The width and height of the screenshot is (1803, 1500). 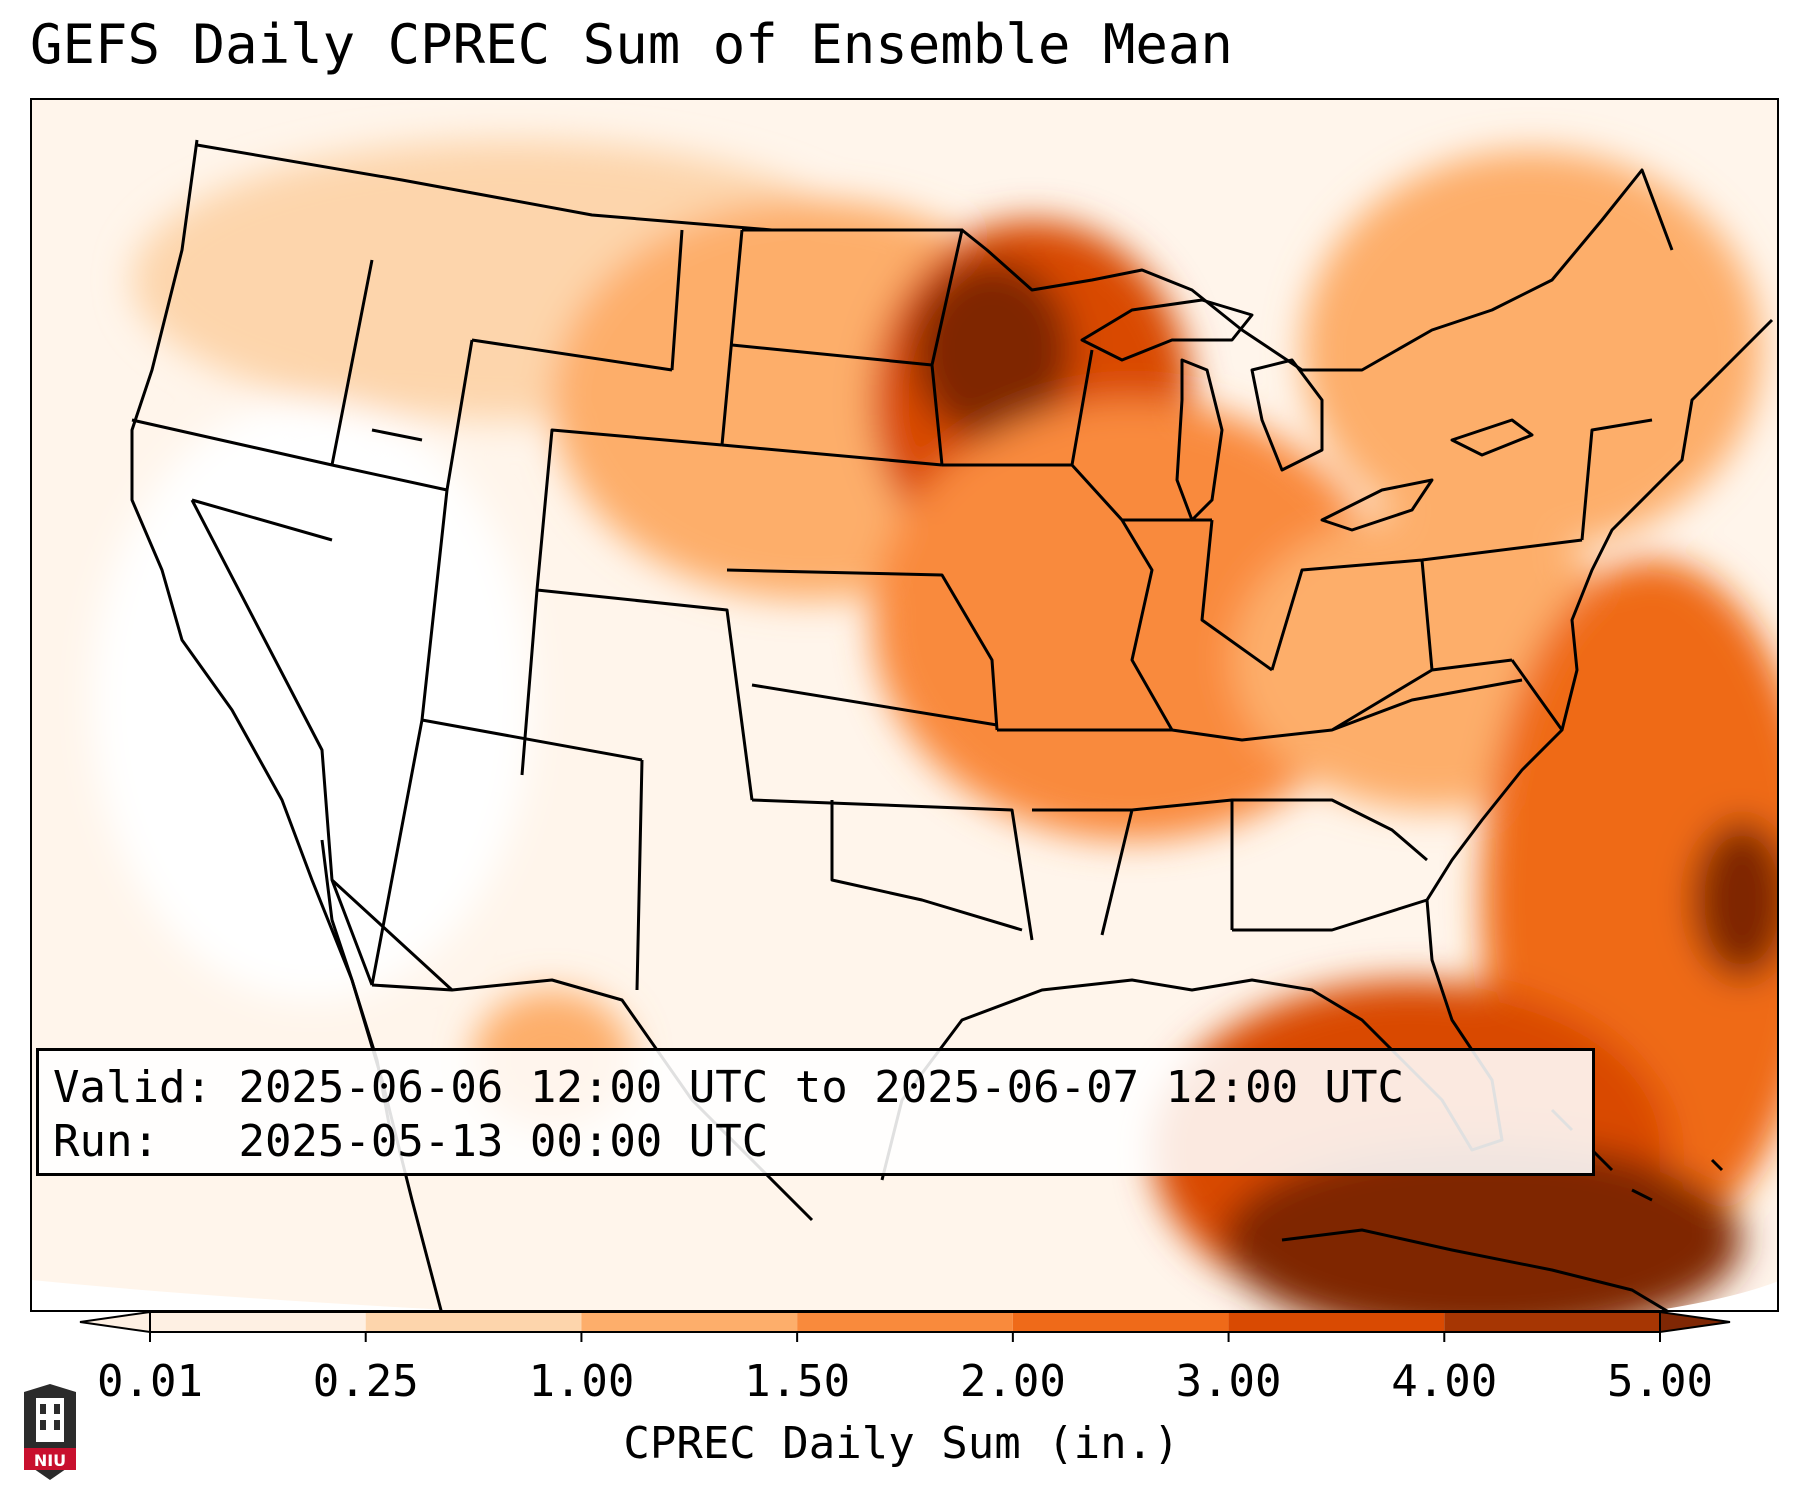 I want to click on precip-blob-northeast, so click(x=1532, y=350).